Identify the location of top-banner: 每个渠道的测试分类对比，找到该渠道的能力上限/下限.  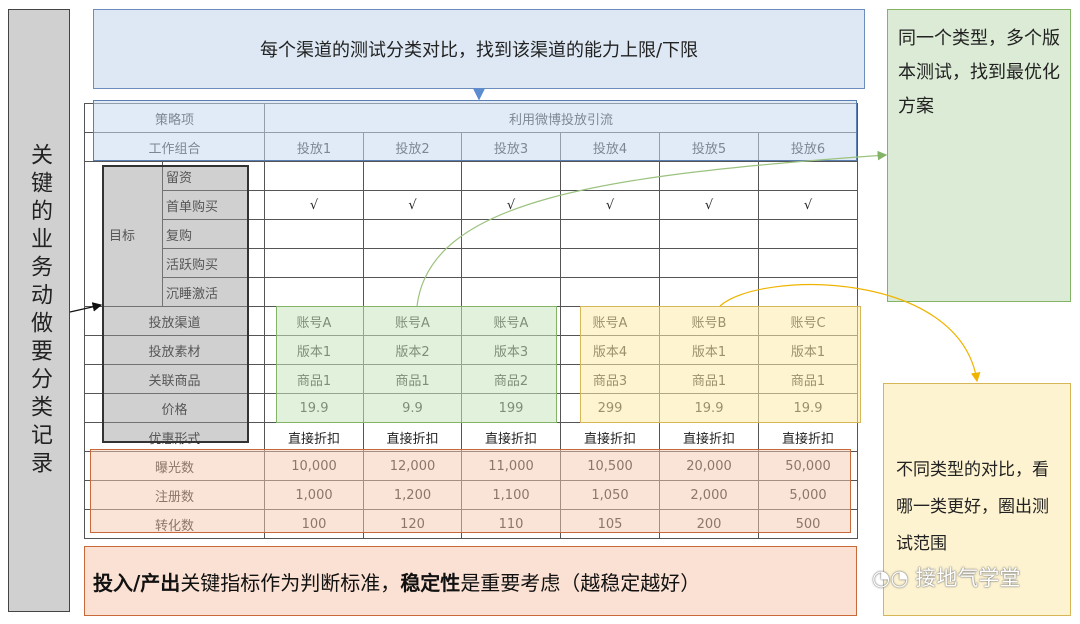
(479, 49).